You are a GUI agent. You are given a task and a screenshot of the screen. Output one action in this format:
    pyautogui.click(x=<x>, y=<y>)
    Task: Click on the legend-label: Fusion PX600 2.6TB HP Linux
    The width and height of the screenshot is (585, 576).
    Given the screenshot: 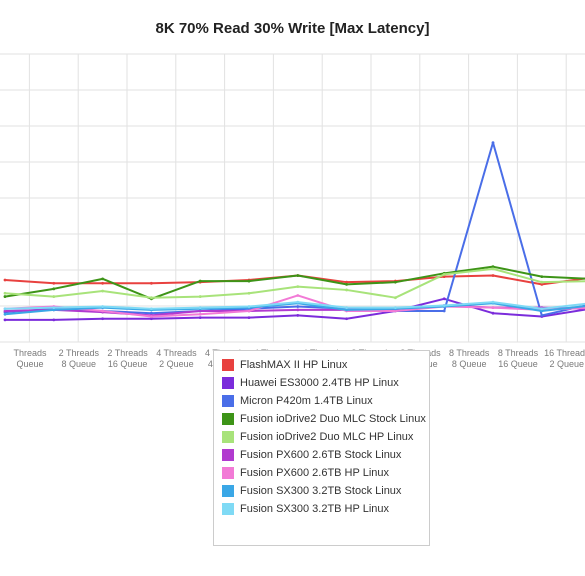 What is the action you would take?
    pyautogui.click(x=314, y=473)
    